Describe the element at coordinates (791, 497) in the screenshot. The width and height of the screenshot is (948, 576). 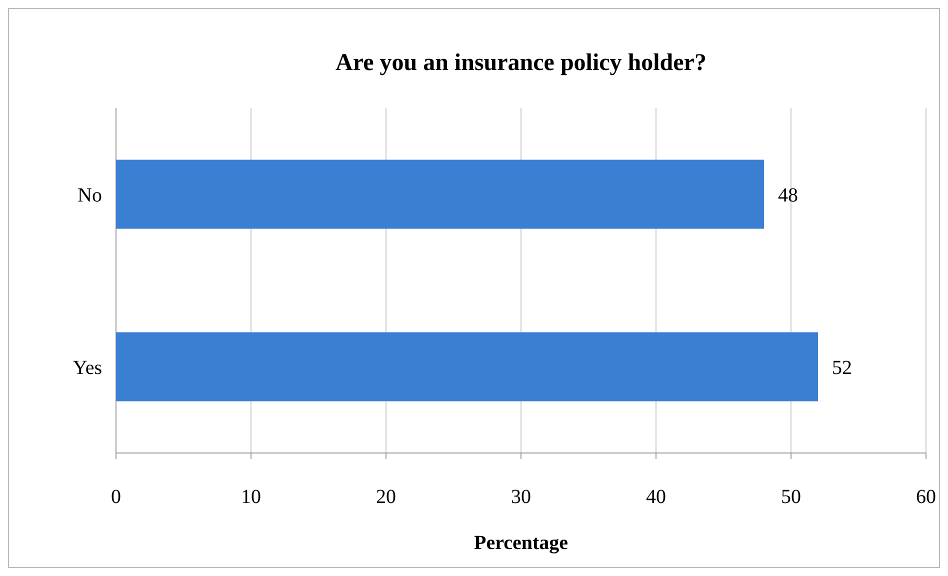
I see `x-tick-label: 50` at that location.